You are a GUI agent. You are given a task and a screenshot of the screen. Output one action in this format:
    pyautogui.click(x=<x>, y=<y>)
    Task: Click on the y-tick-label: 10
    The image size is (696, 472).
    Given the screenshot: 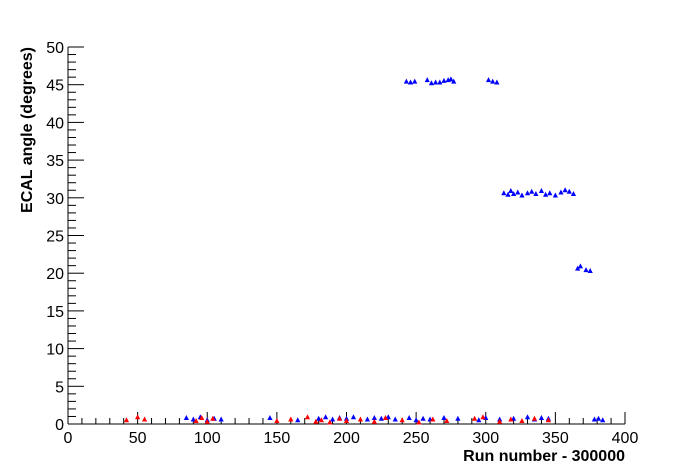 What is the action you would take?
    pyautogui.click(x=55, y=350)
    